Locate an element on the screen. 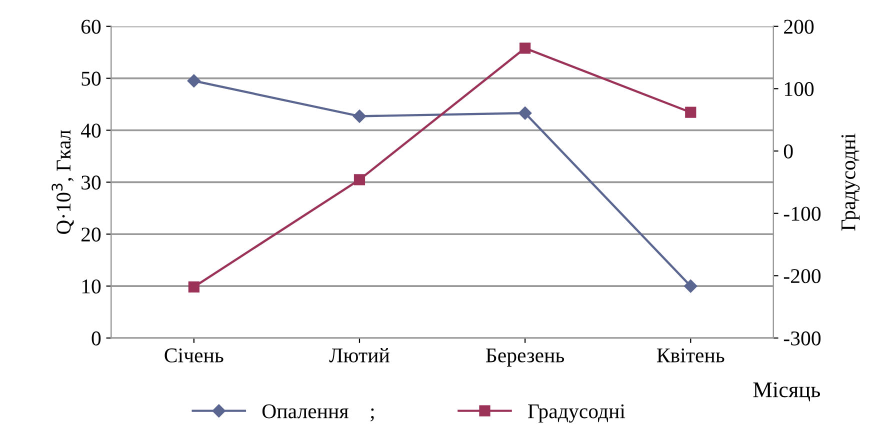 The image size is (889, 439). y-tick-label: 0 is located at coordinates (96, 338).